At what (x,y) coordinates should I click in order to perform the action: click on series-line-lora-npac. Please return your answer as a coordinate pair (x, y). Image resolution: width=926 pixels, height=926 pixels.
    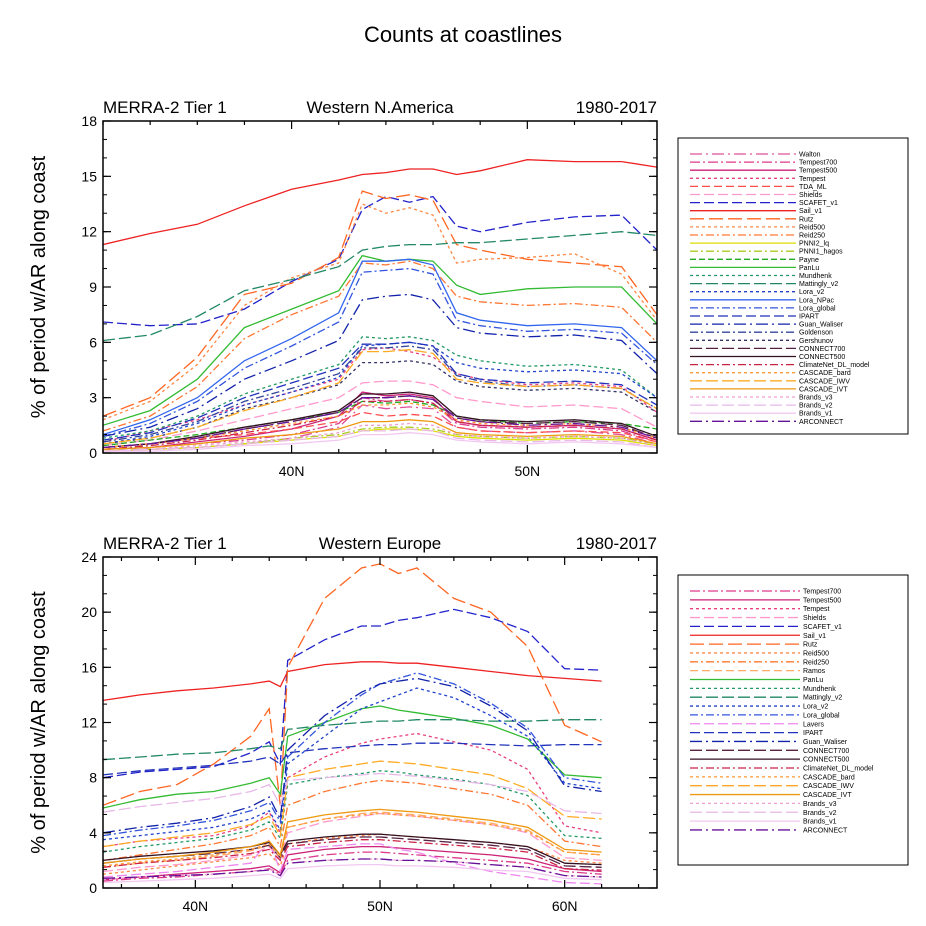
    Looking at the image, I should click on (380, 347).